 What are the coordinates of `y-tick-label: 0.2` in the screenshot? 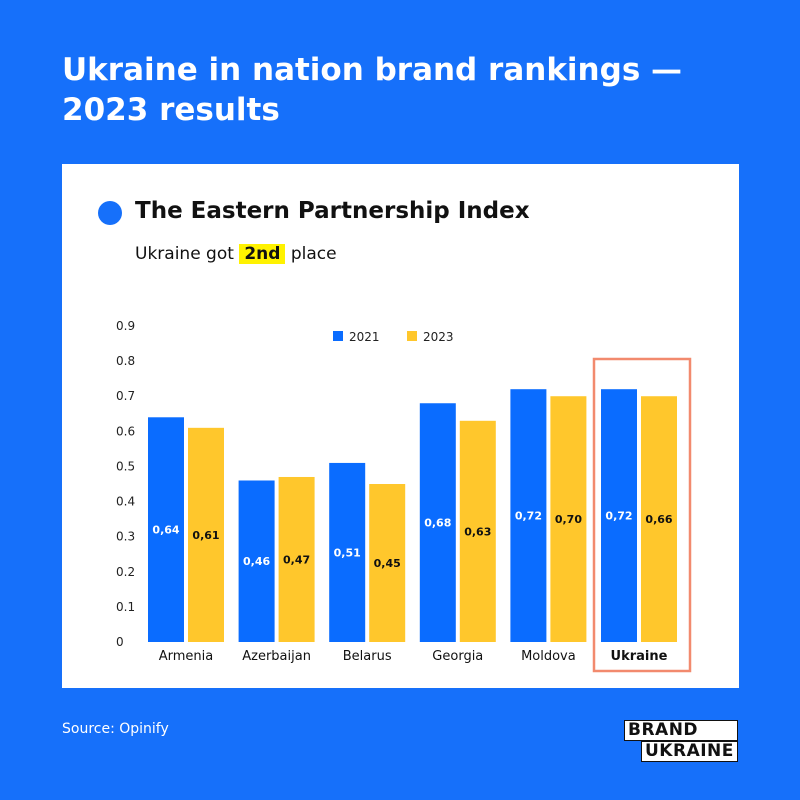 It's located at (125, 572).